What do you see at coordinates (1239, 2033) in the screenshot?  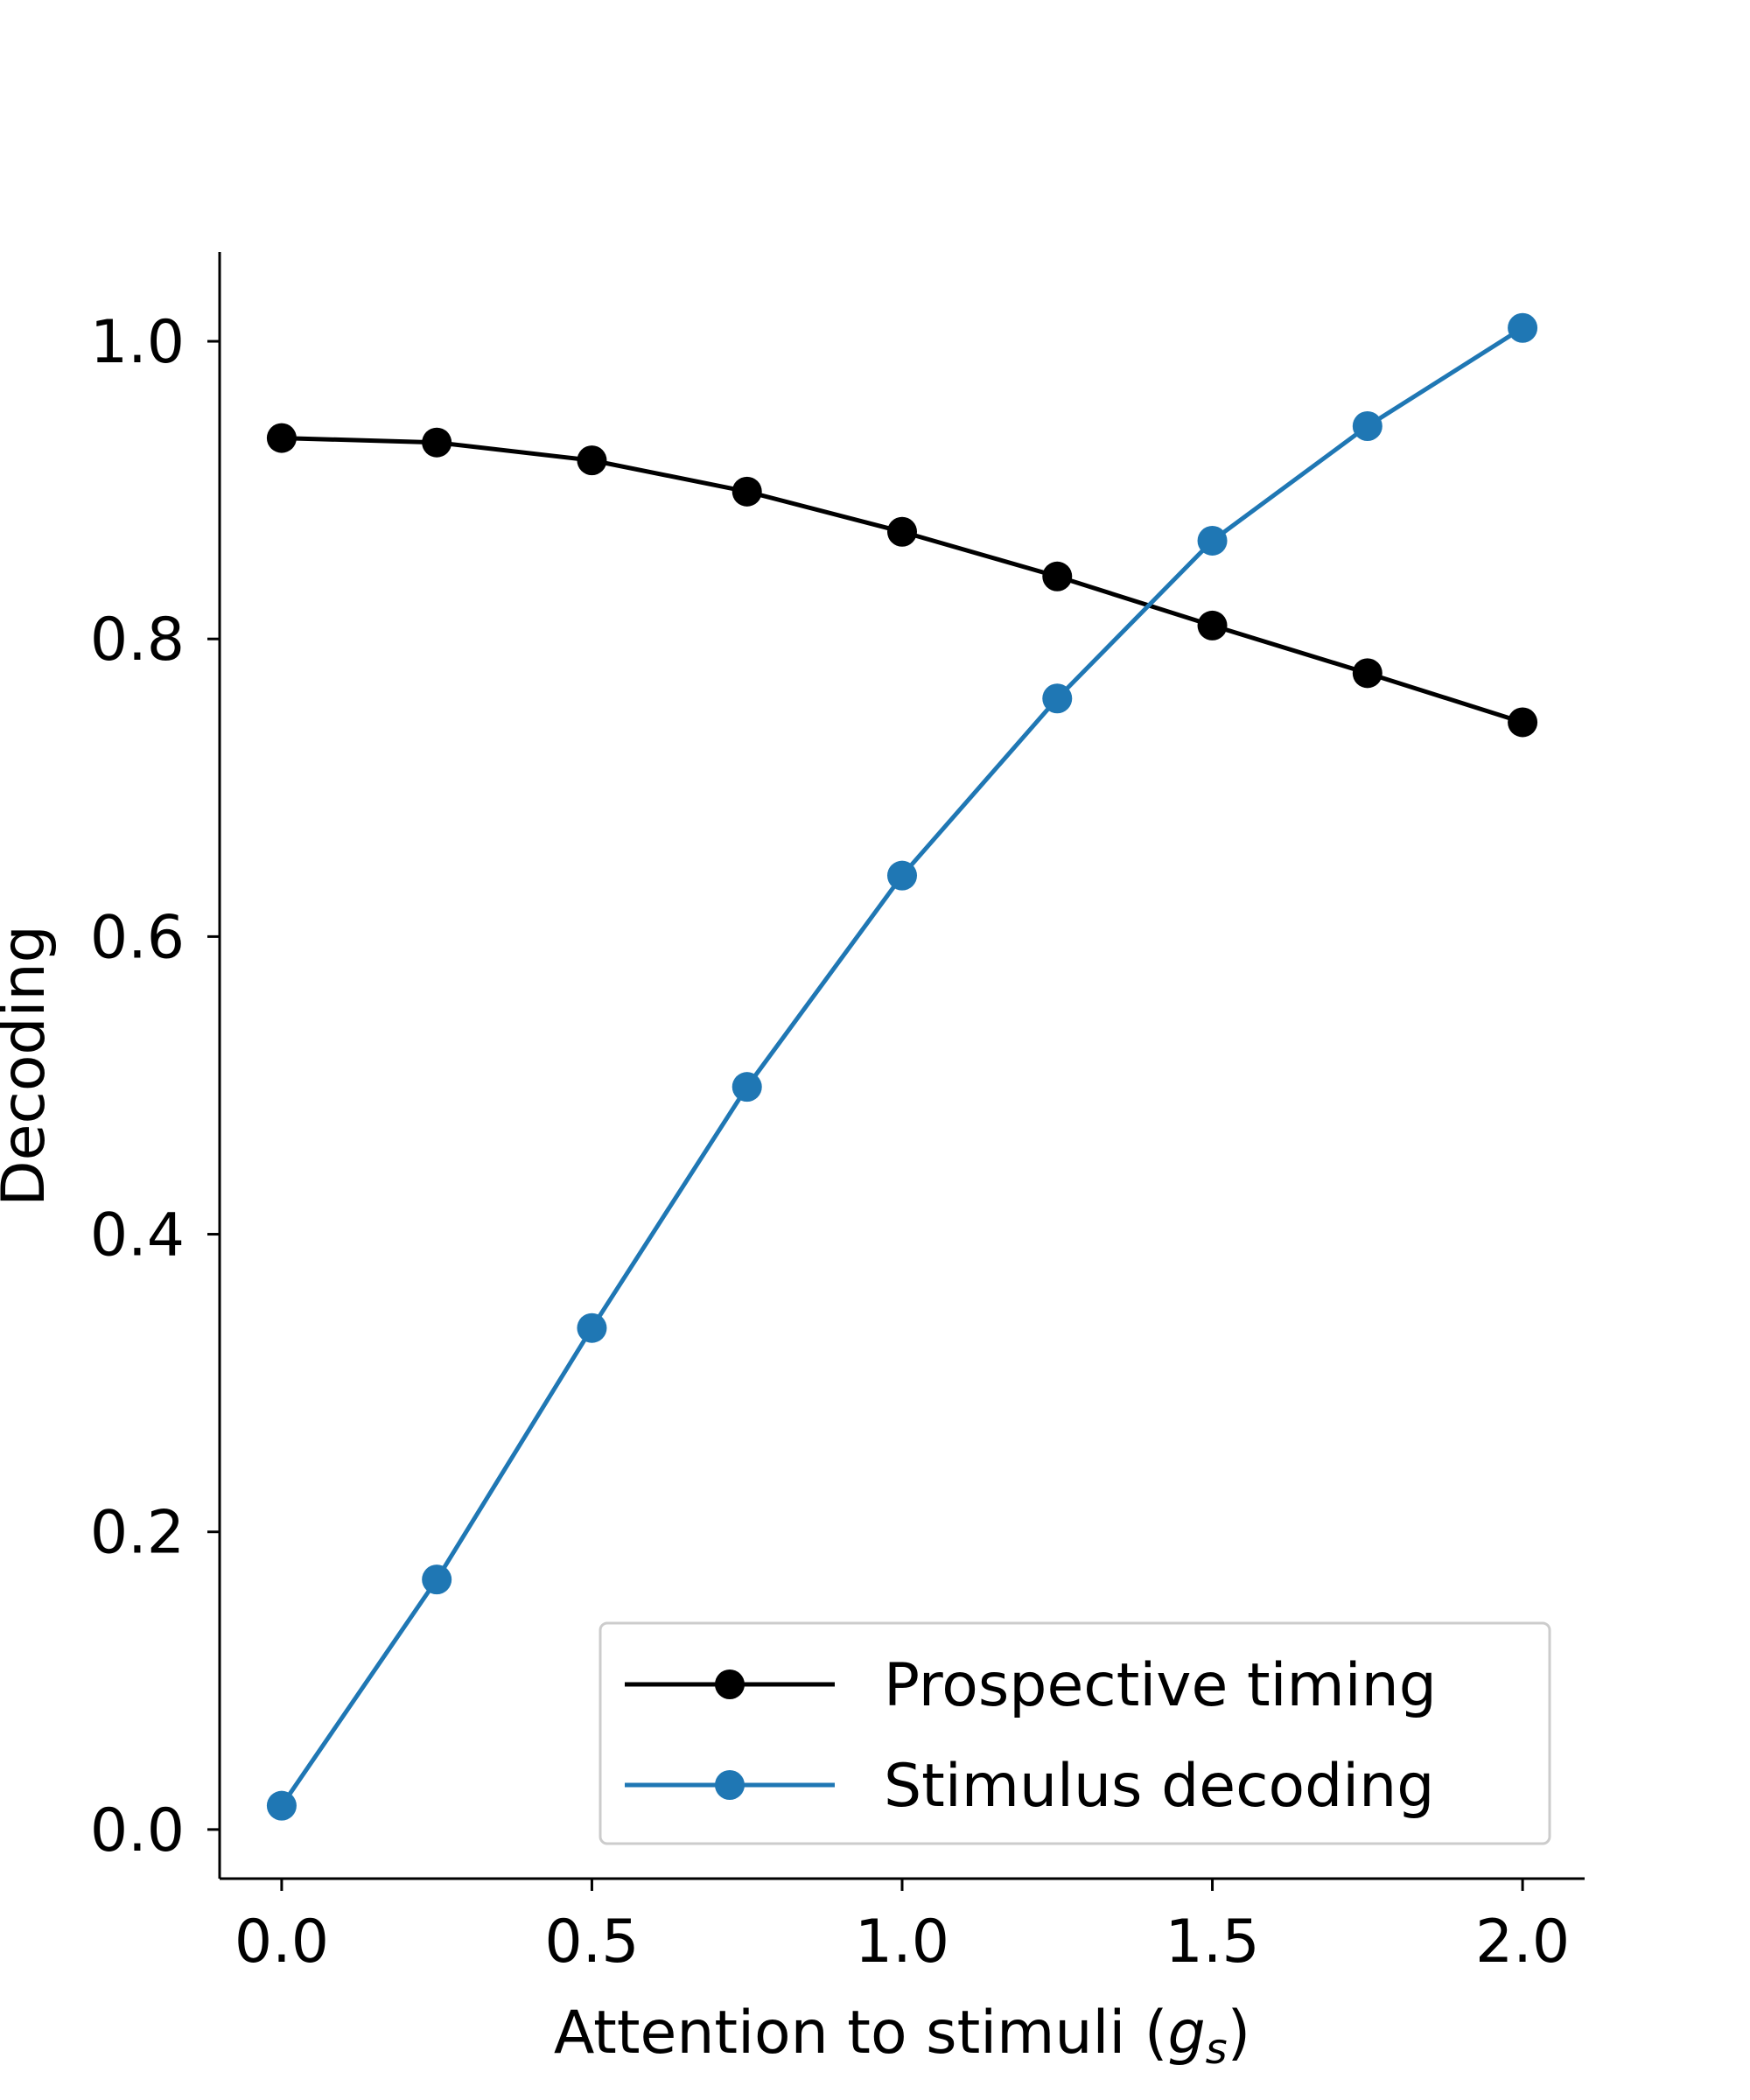 I see `x-axis-label-close: )` at bounding box center [1239, 2033].